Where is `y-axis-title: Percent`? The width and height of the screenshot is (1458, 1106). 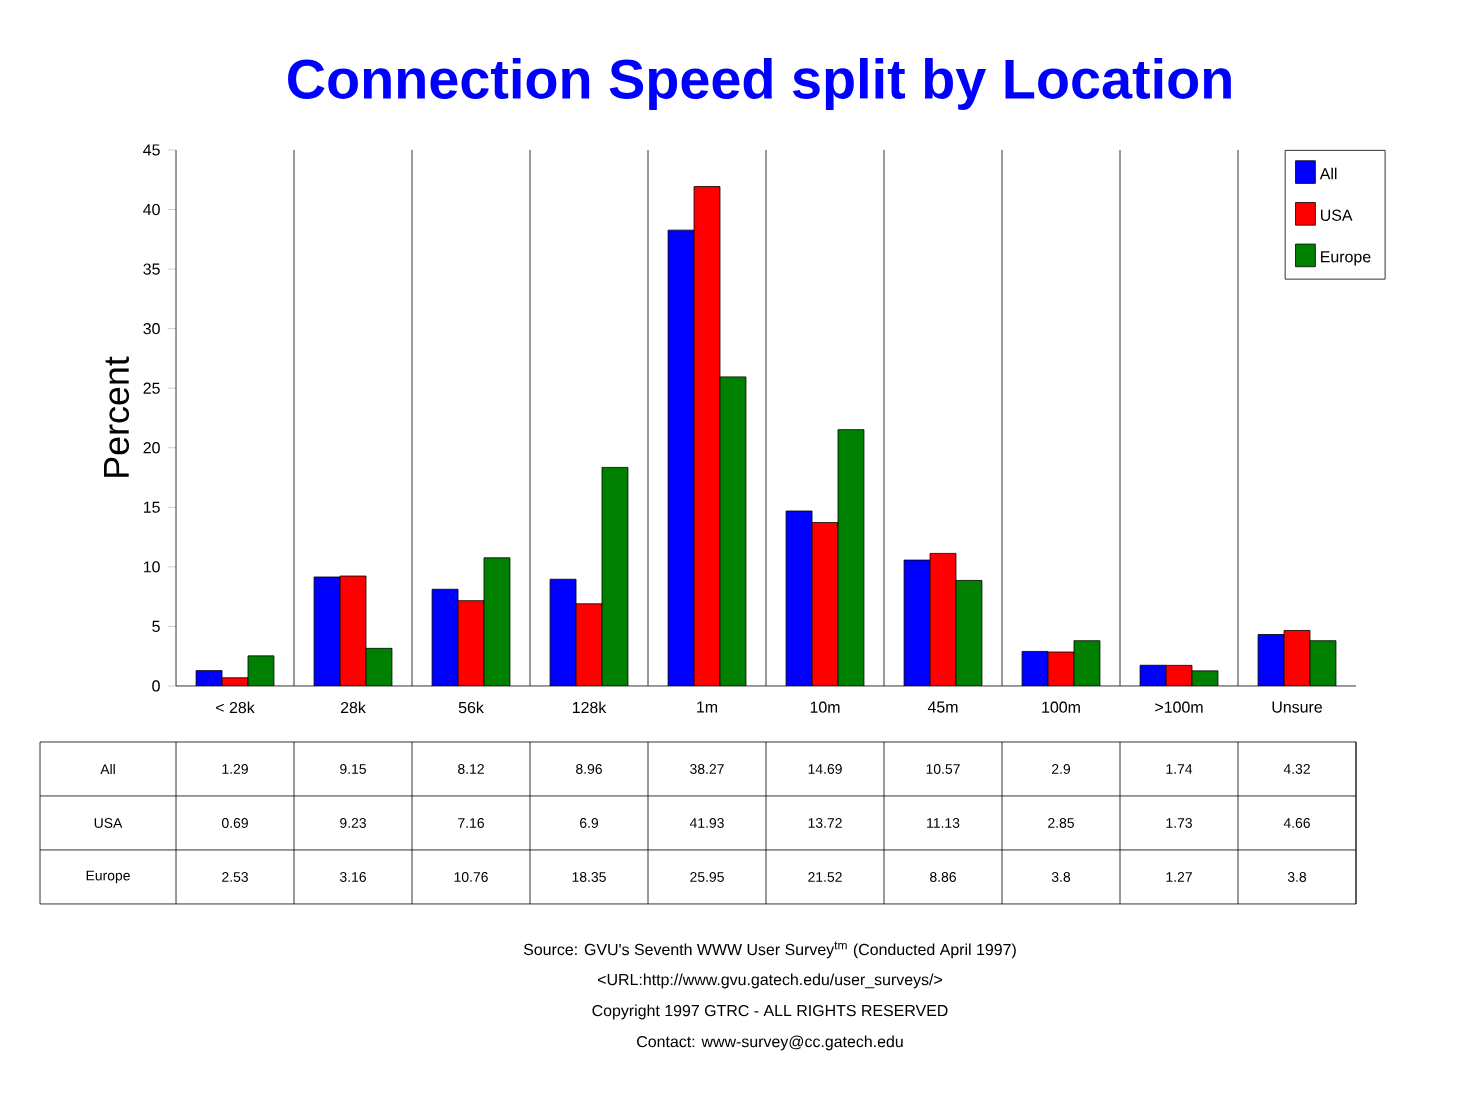
y-axis-title: Percent is located at coordinates (117, 416).